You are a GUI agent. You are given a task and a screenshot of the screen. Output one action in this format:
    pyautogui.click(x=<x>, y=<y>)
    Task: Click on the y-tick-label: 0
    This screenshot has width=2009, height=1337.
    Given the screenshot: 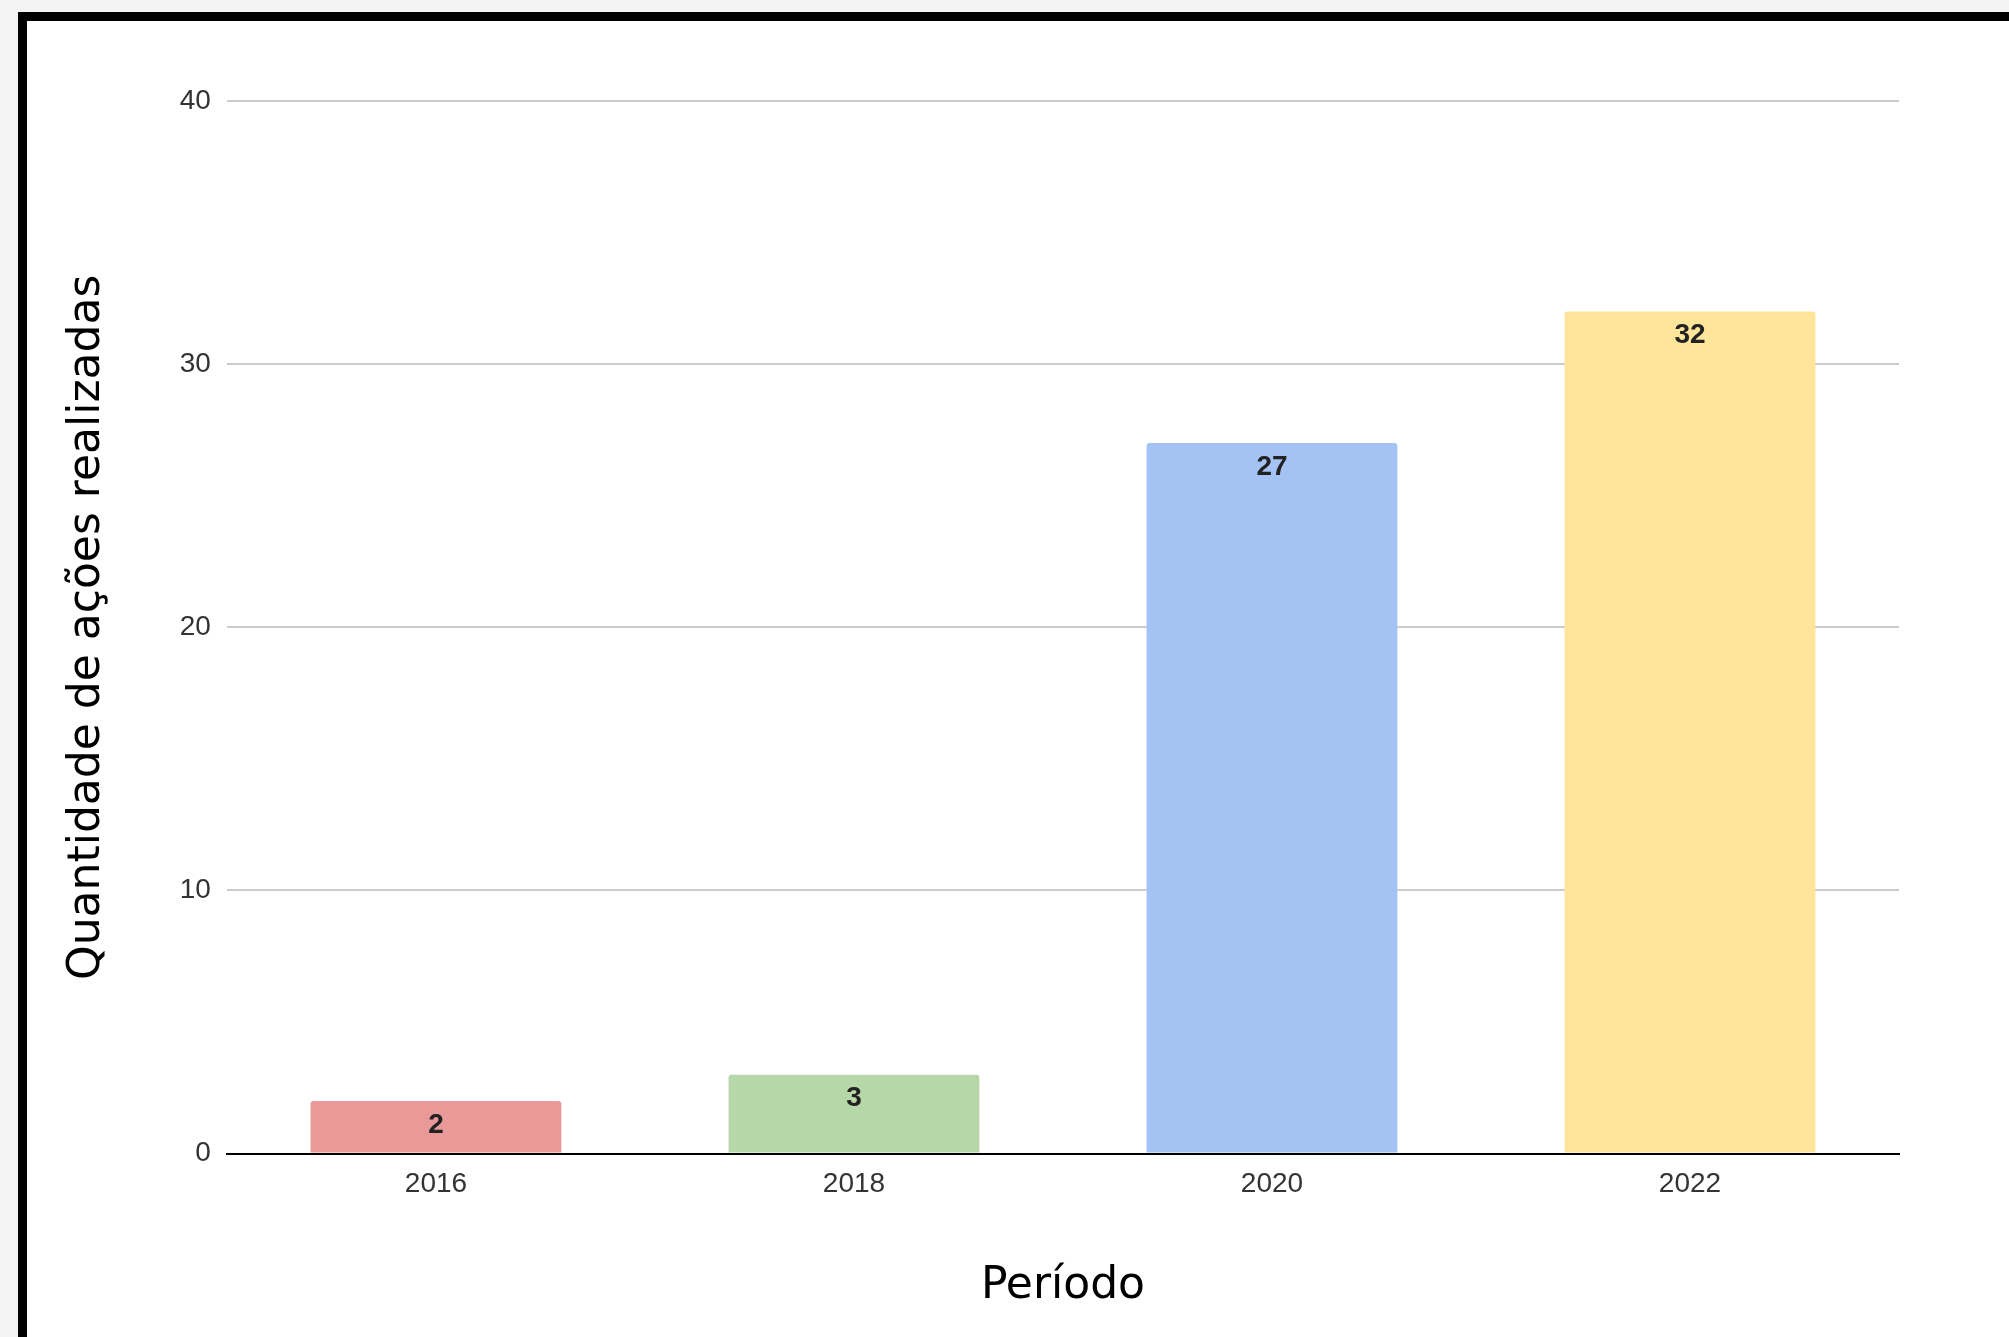 What is the action you would take?
    pyautogui.click(x=203, y=1152)
    